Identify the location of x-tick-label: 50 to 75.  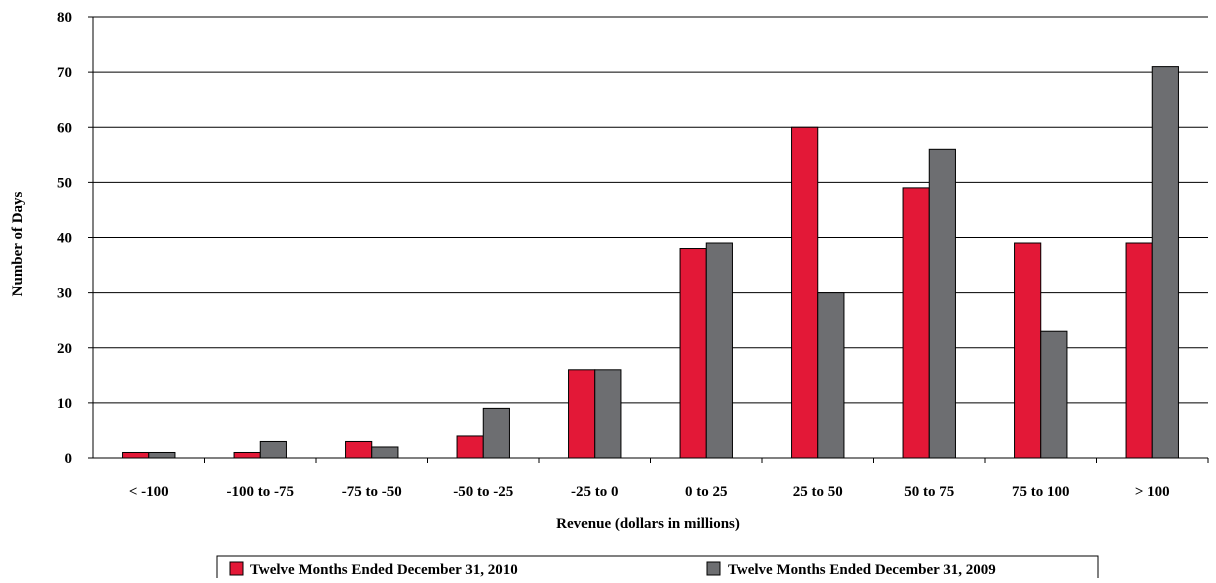
(929, 492).